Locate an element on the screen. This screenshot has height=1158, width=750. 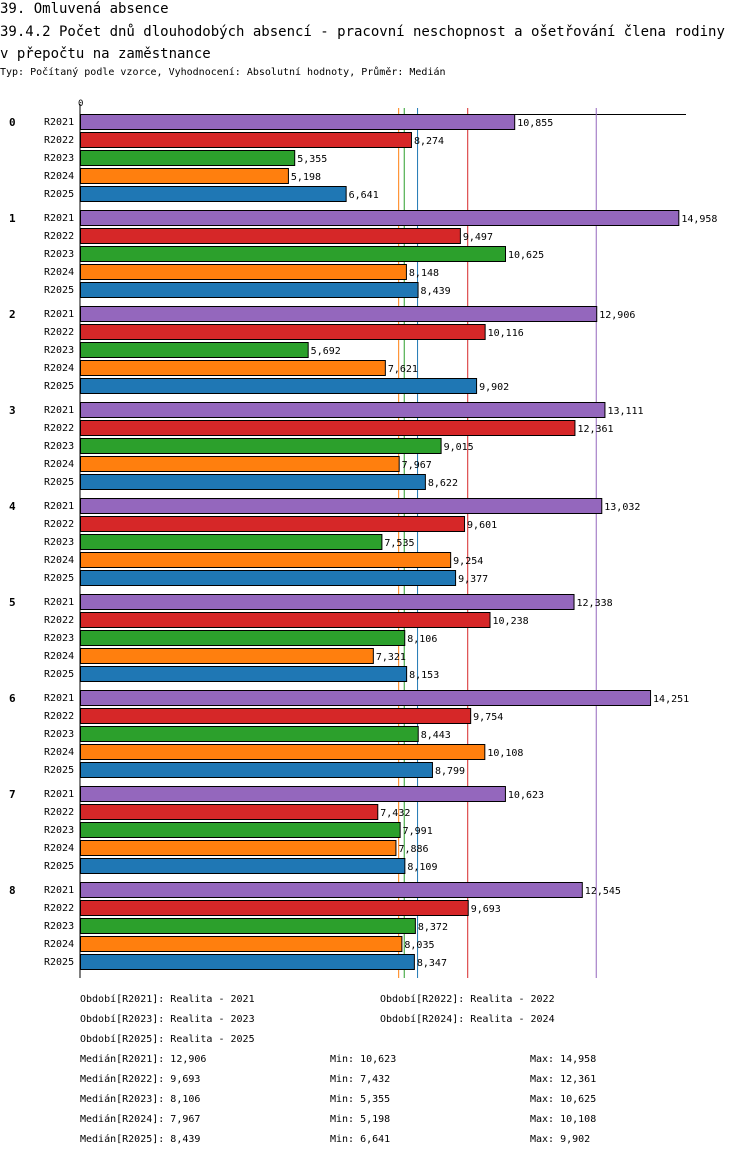
legend-period-r2023: Období[R2023]: Realita - 2023 is located at coordinates (167, 1019).